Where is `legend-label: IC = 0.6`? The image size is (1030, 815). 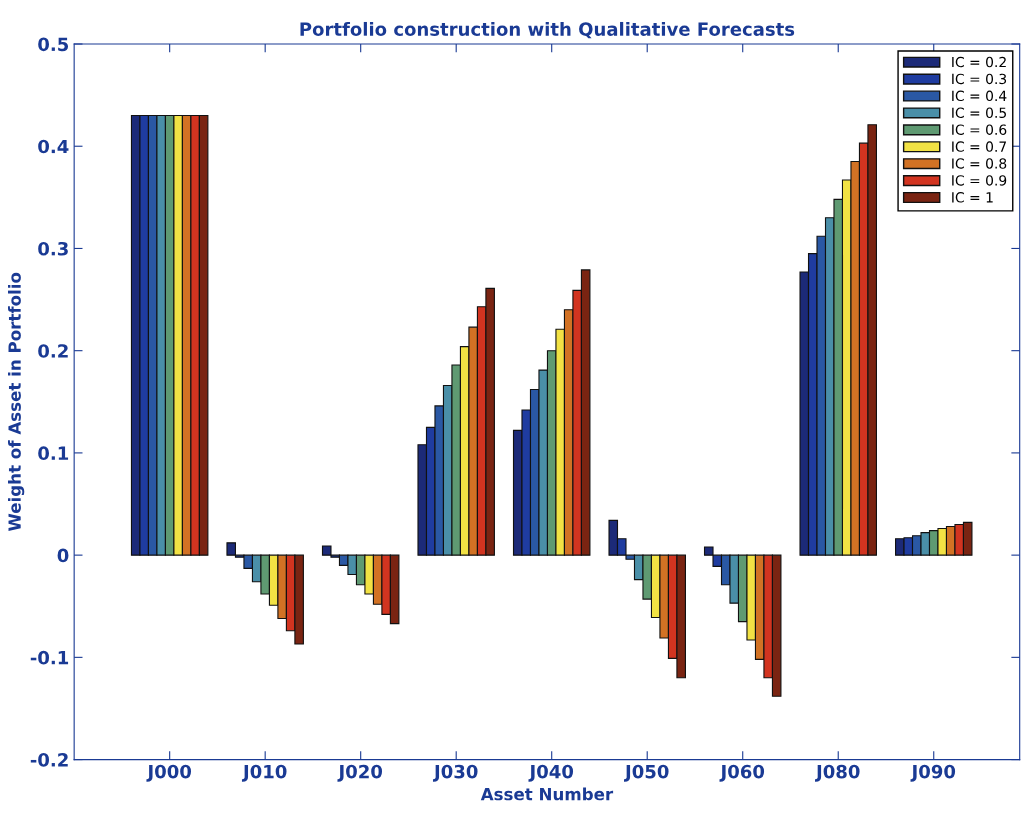 legend-label: IC = 0.6 is located at coordinates (979, 129).